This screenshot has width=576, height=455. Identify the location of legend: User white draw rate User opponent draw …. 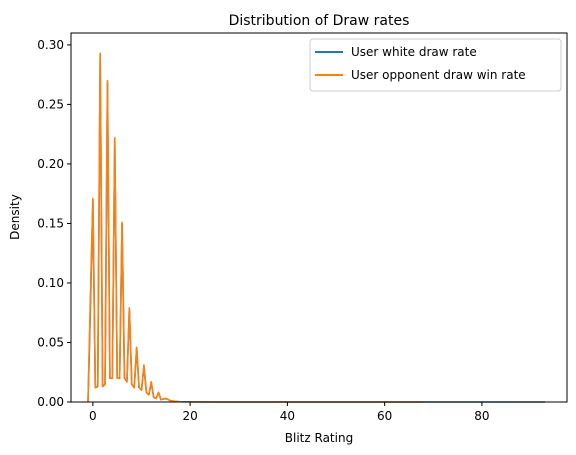
(435, 65).